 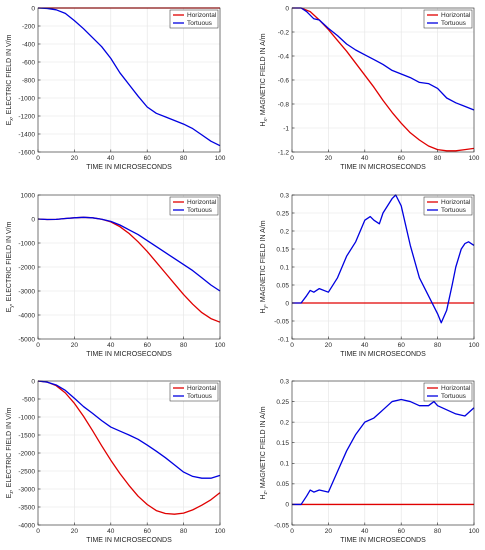 I want to click on y-tick-label: -500, so click(x=28, y=399).